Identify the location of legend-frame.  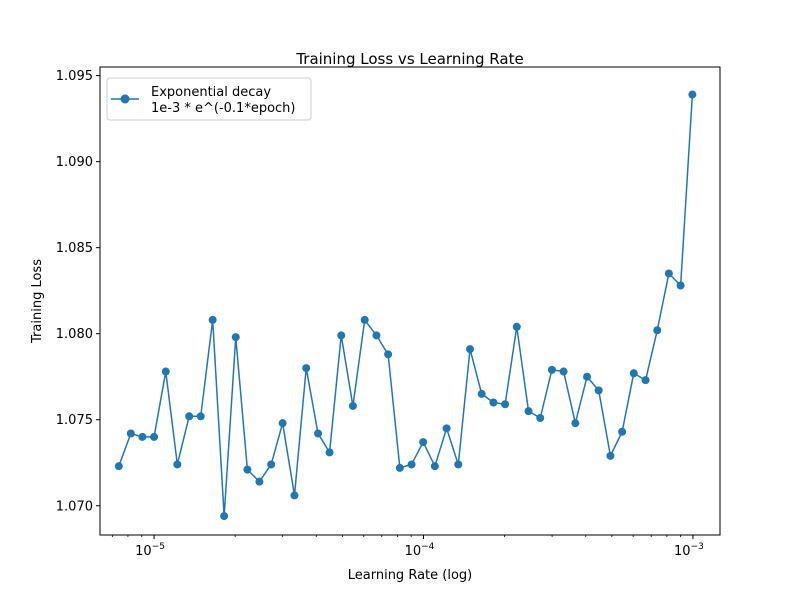
(209, 99).